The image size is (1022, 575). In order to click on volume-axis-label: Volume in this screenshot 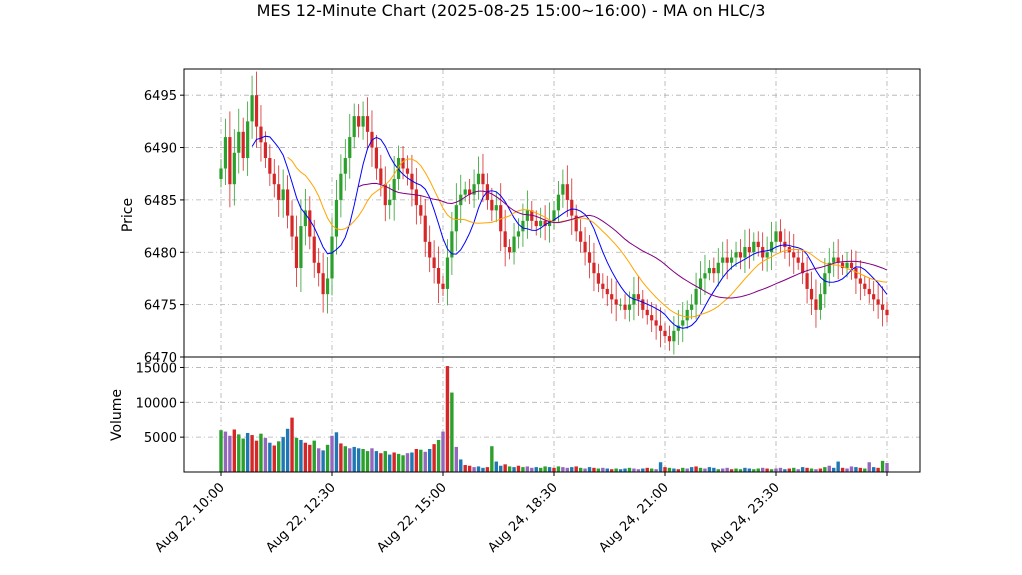, I will do `click(117, 415)`.